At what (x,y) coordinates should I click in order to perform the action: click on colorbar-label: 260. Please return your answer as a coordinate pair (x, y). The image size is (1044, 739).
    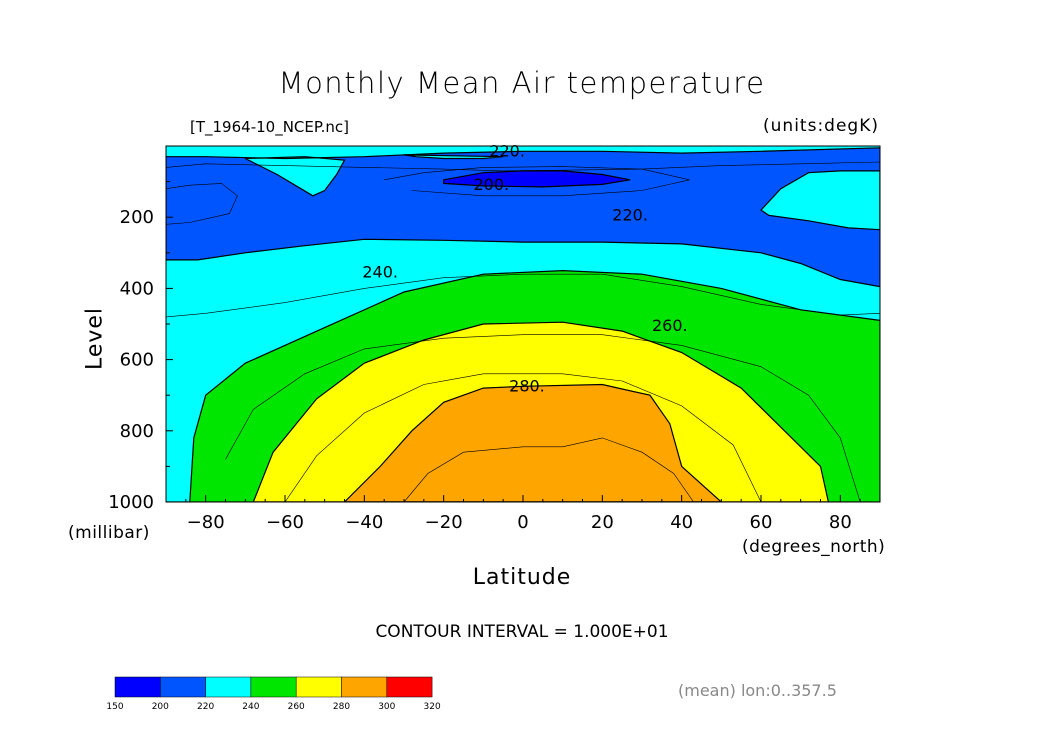
    Looking at the image, I should click on (296, 707).